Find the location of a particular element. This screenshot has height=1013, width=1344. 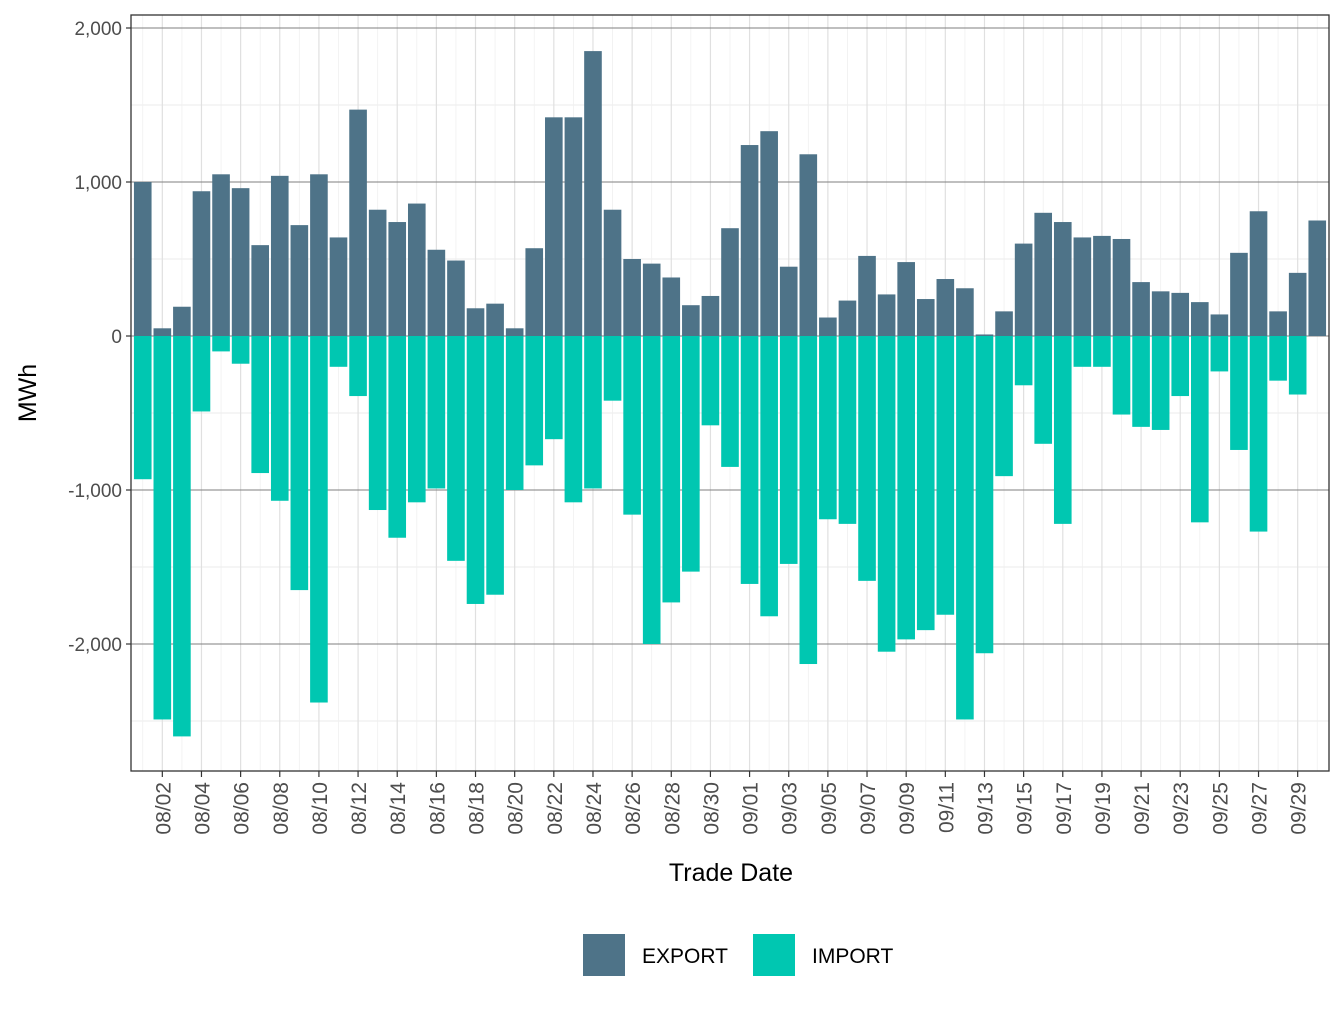

x-tick-label: 09/01 is located at coordinates (751, 808).